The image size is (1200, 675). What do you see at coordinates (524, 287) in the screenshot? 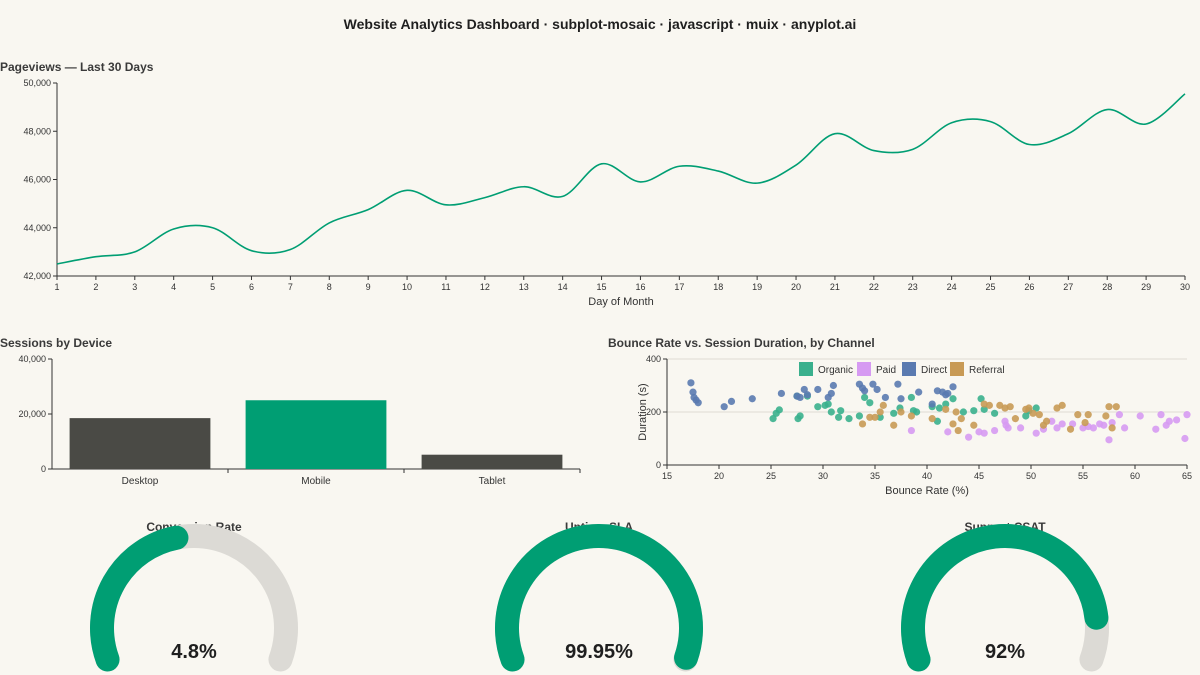
I see `pageviews-x-tick-label: 13` at bounding box center [524, 287].